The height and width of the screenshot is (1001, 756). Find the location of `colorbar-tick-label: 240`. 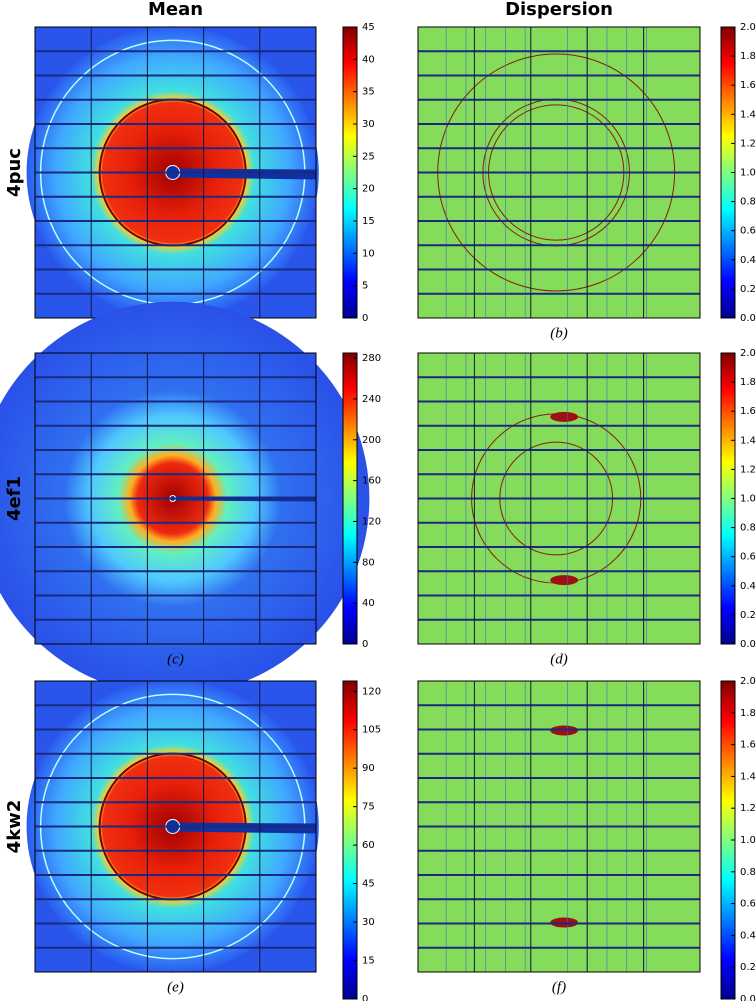

colorbar-tick-label: 240 is located at coordinates (371, 399).